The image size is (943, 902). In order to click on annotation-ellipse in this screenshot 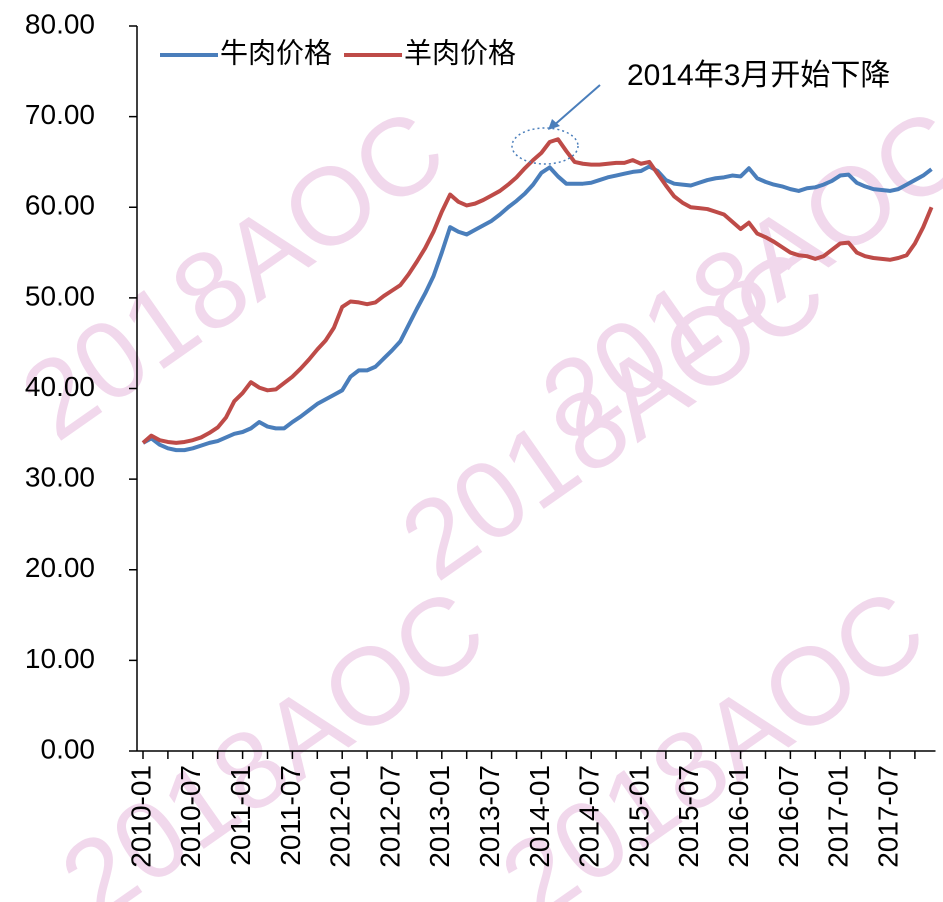, I will do `click(545, 146)`.